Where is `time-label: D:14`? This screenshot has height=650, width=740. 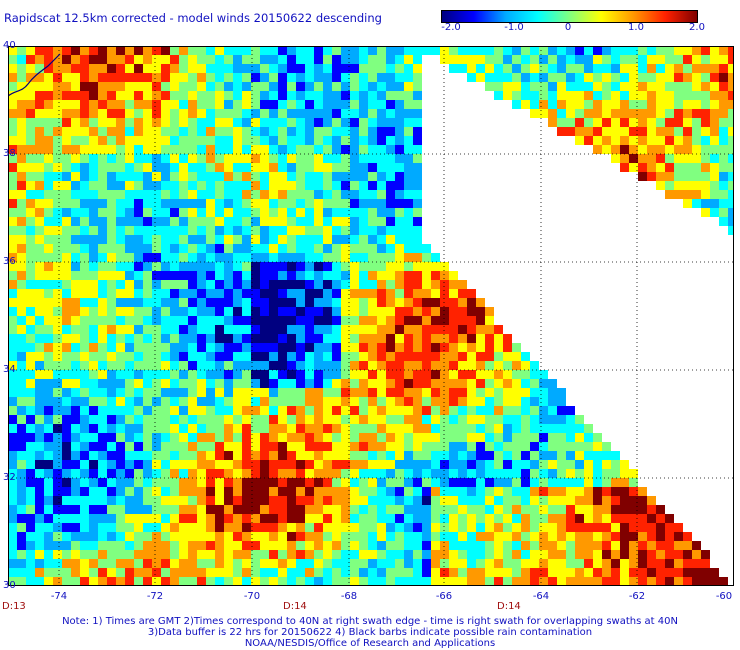
time-label: D:14 is located at coordinates (295, 606).